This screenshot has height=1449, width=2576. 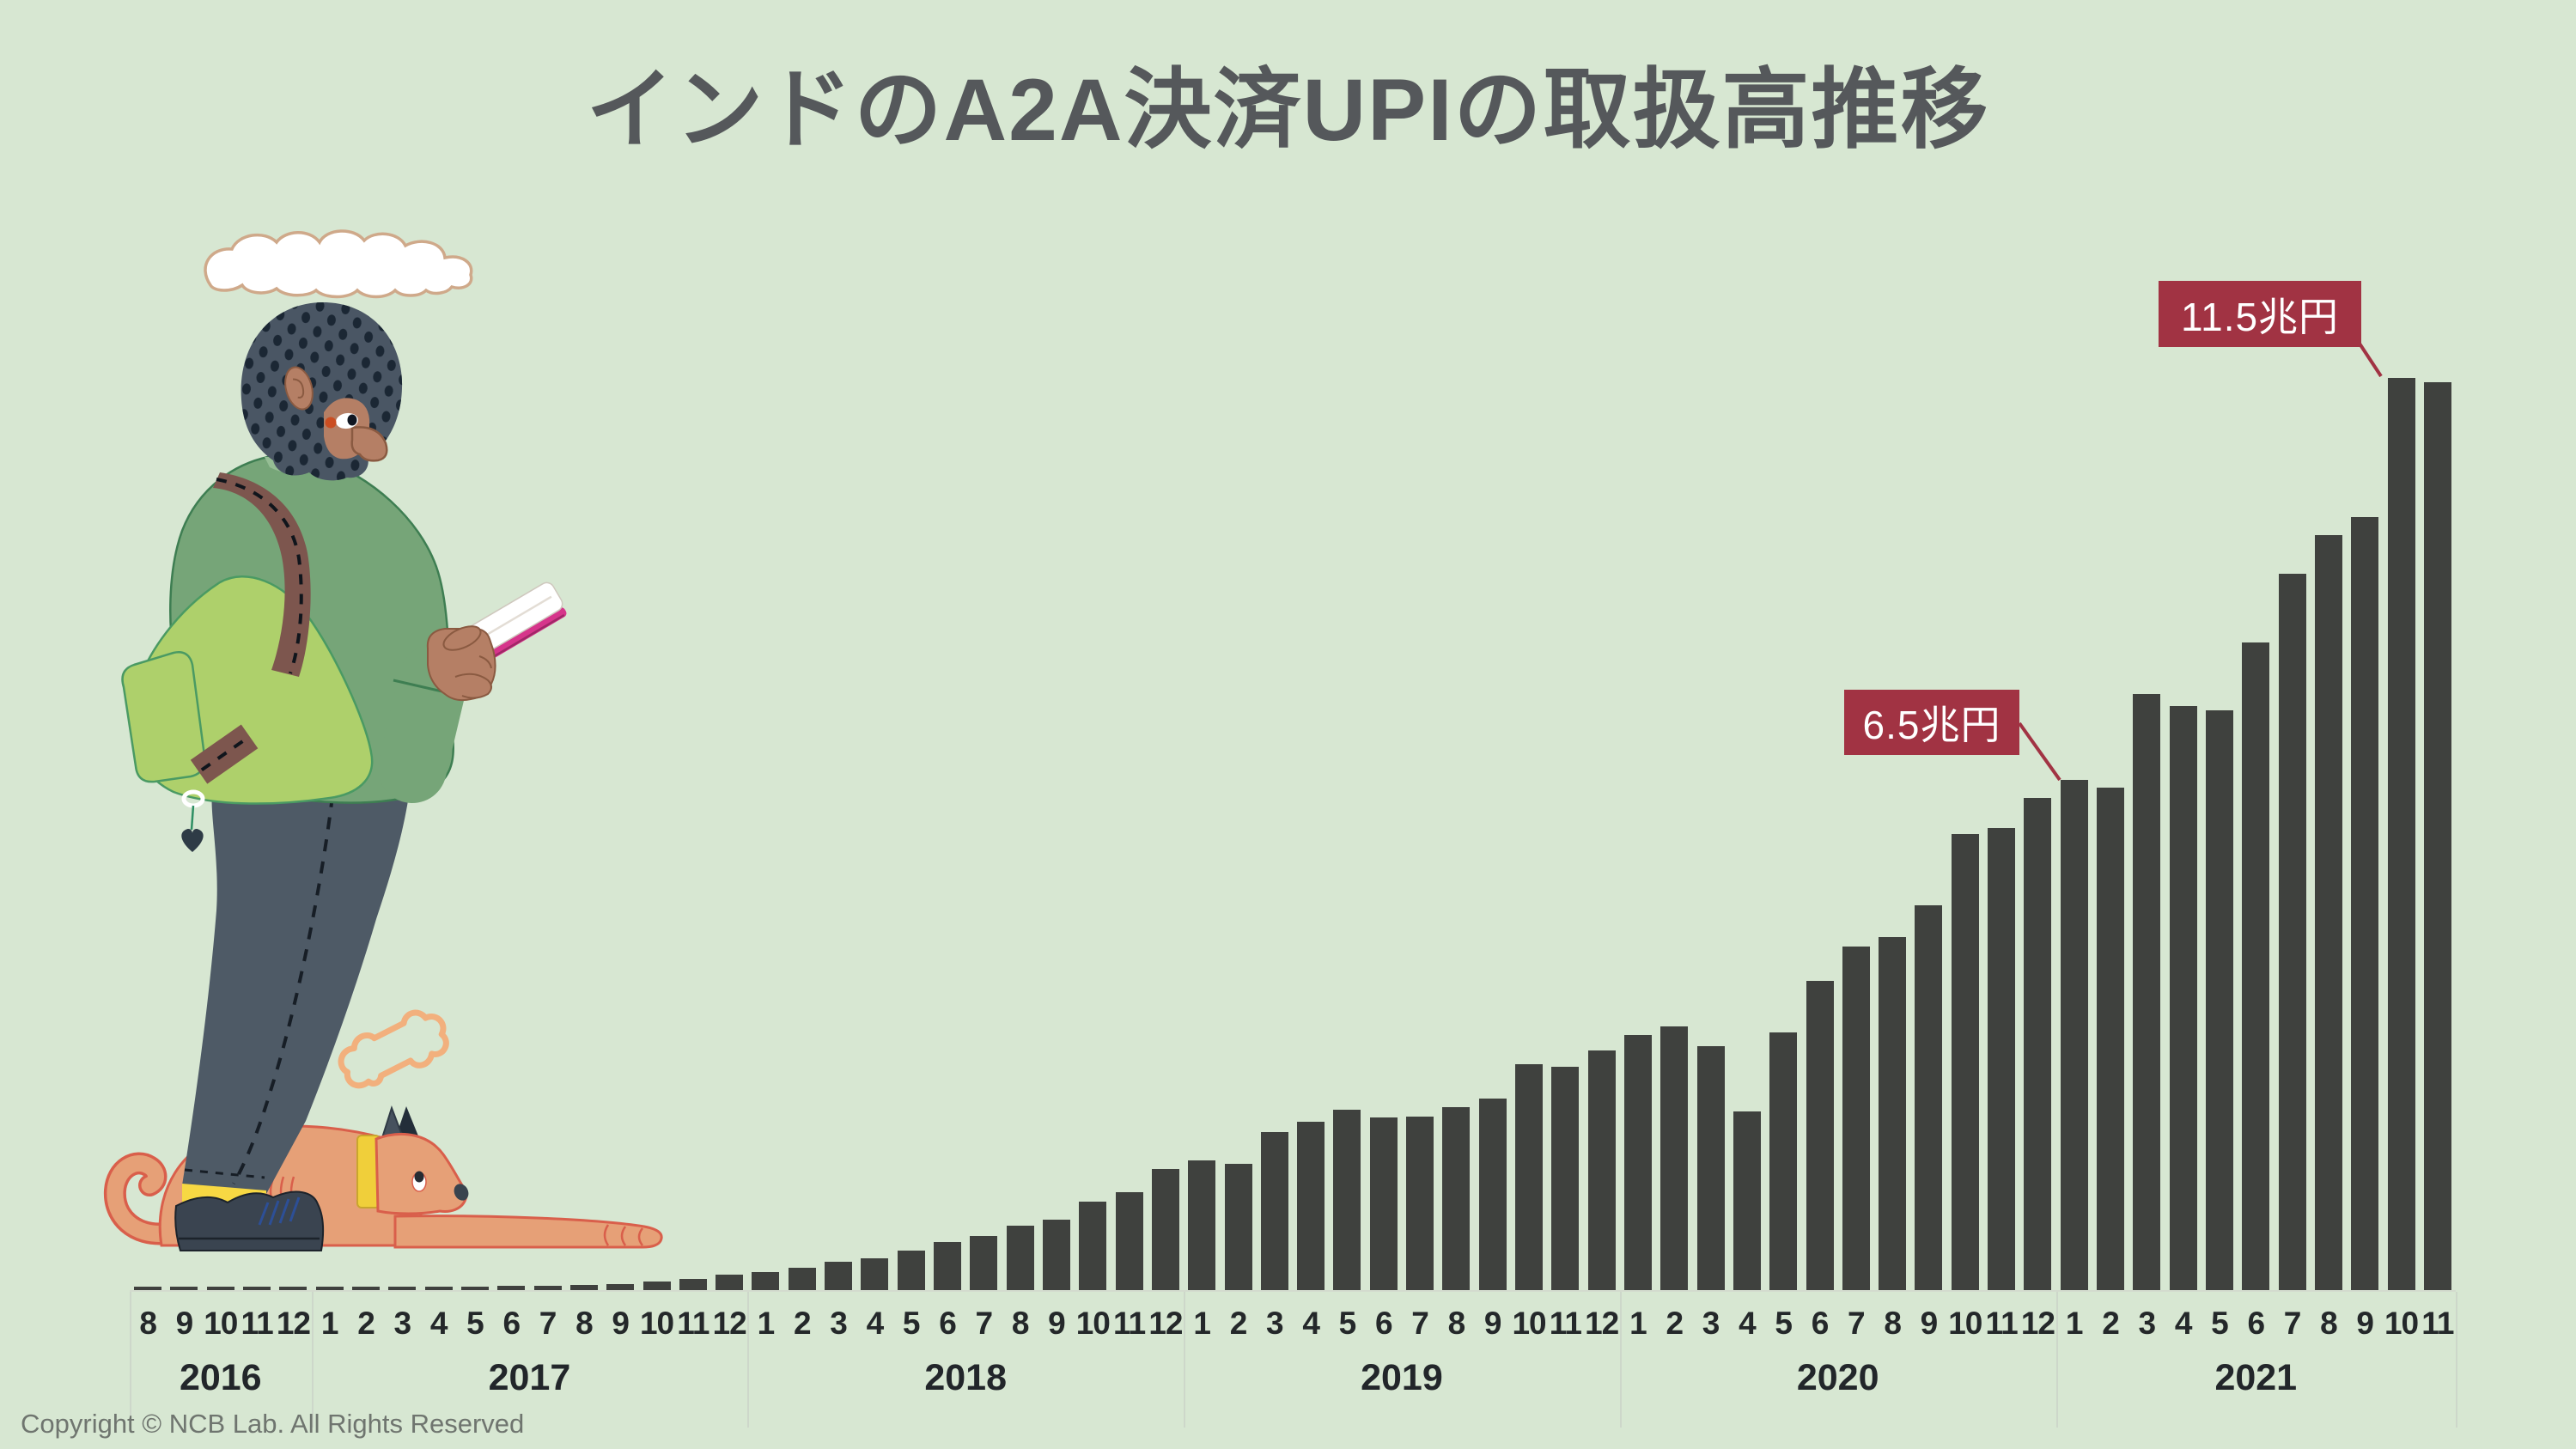 What do you see at coordinates (419, 1177) in the screenshot?
I see `dog-pupil` at bounding box center [419, 1177].